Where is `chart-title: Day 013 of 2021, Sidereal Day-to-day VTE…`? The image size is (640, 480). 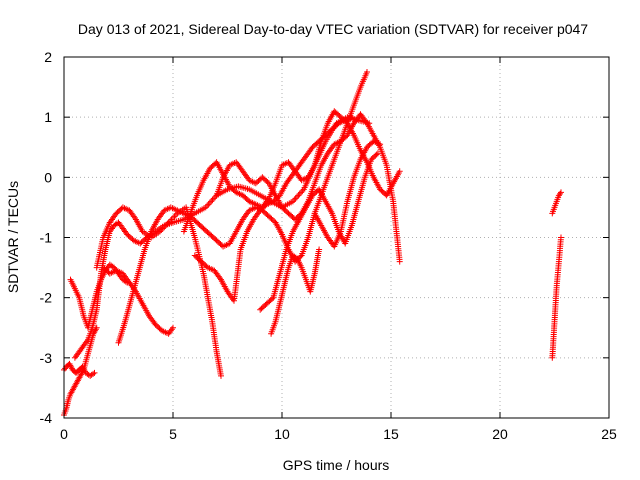 chart-title: Day 013 of 2021, Sidereal Day-to-day VTE… is located at coordinates (333, 29).